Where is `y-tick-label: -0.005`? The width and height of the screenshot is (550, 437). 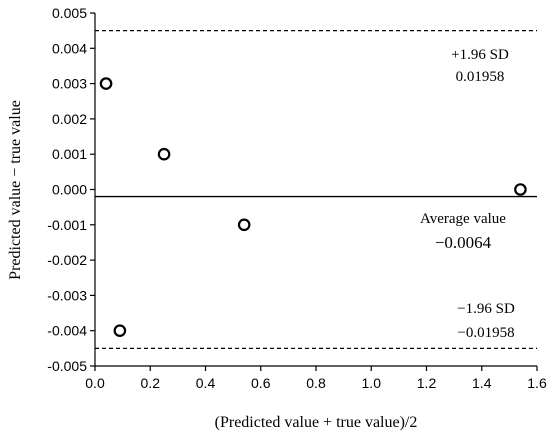
y-tick-label: -0.005 is located at coordinates (67, 366).